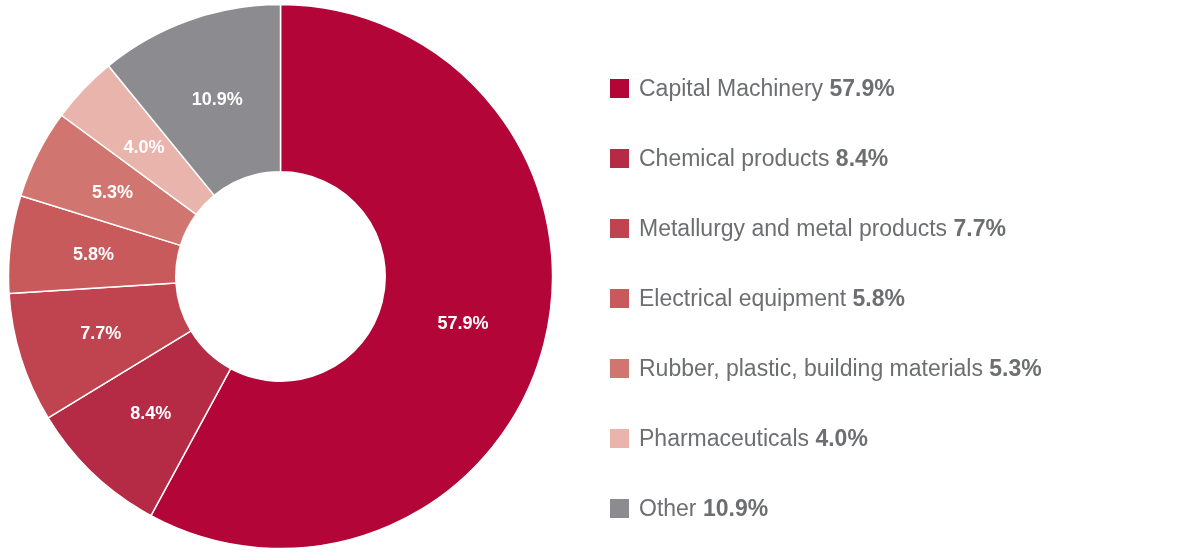 The width and height of the screenshot is (1183, 553). What do you see at coordinates (463, 322) in the screenshot?
I see `data-label: 57.9%` at bounding box center [463, 322].